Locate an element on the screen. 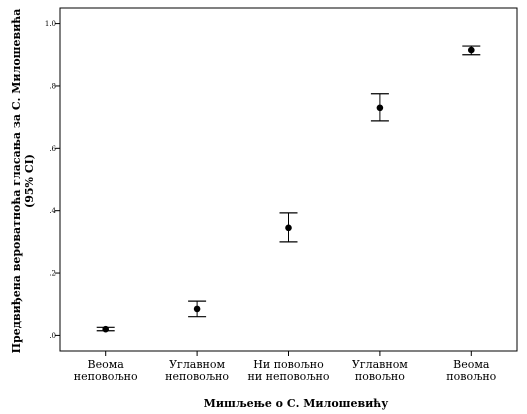 This screenshot has width=527, height=414. y-tick-label: .6 is located at coordinates (52, 149).